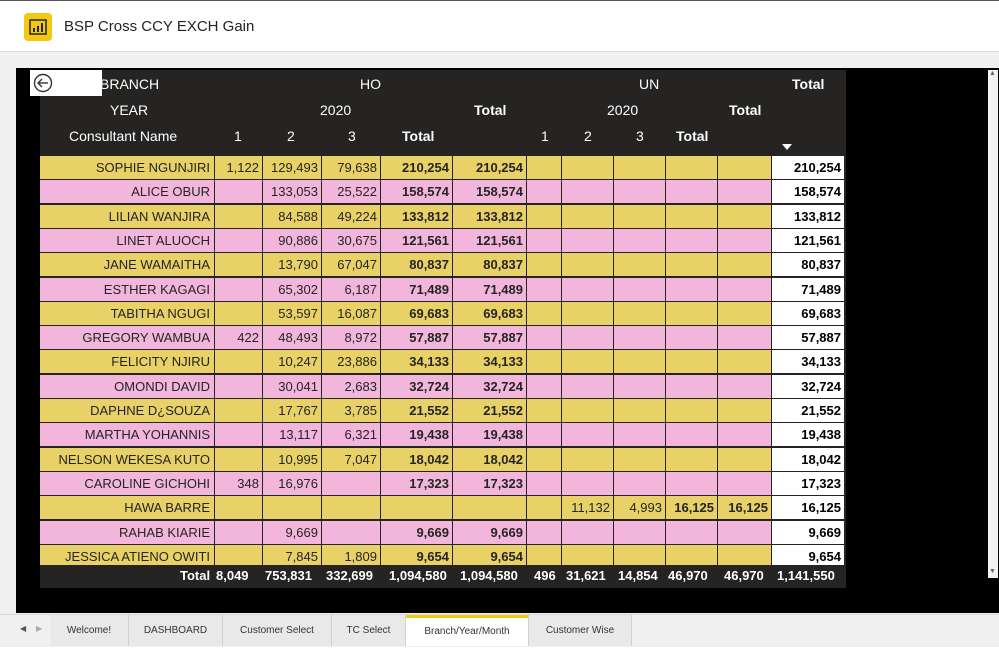 The image size is (999, 653). What do you see at coordinates (292, 459) in the screenshot?
I see `value-cell: 10,995` at bounding box center [292, 459].